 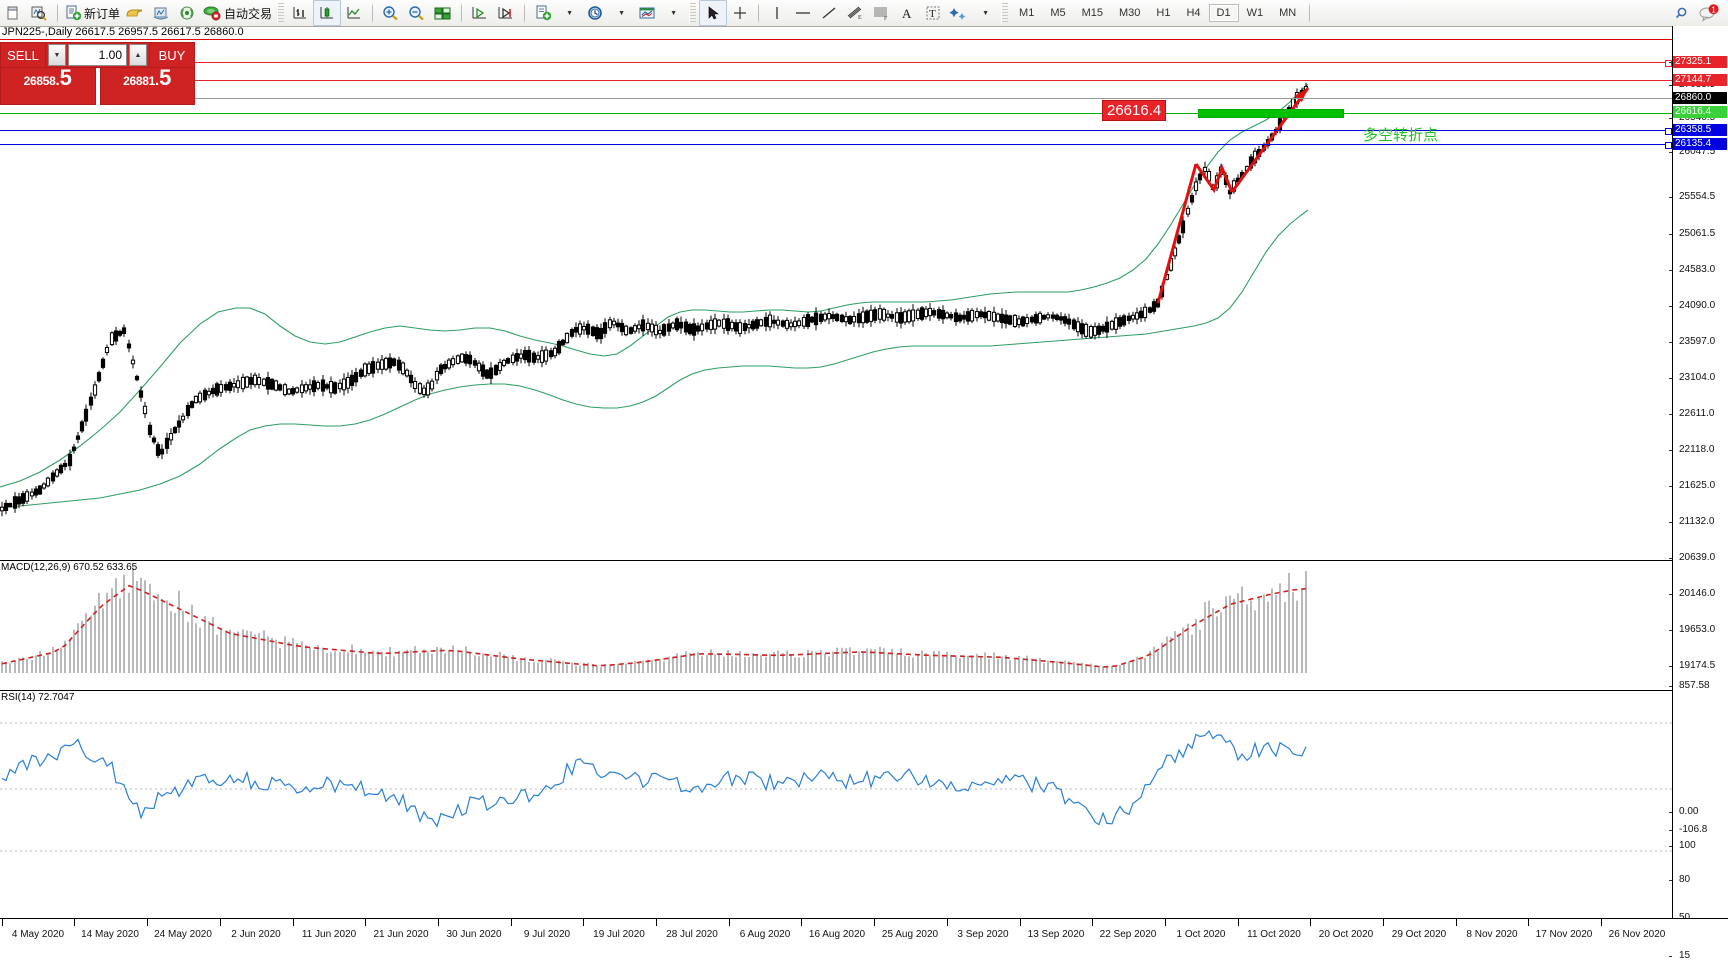 What do you see at coordinates (13, 13) in the screenshot?
I see `window-icon` at bounding box center [13, 13].